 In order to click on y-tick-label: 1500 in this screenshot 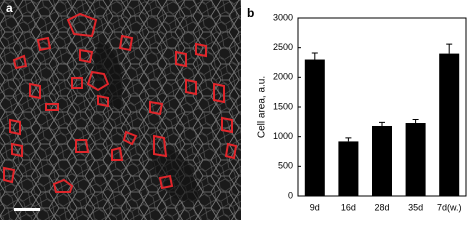, I will do `click(283, 106)`.